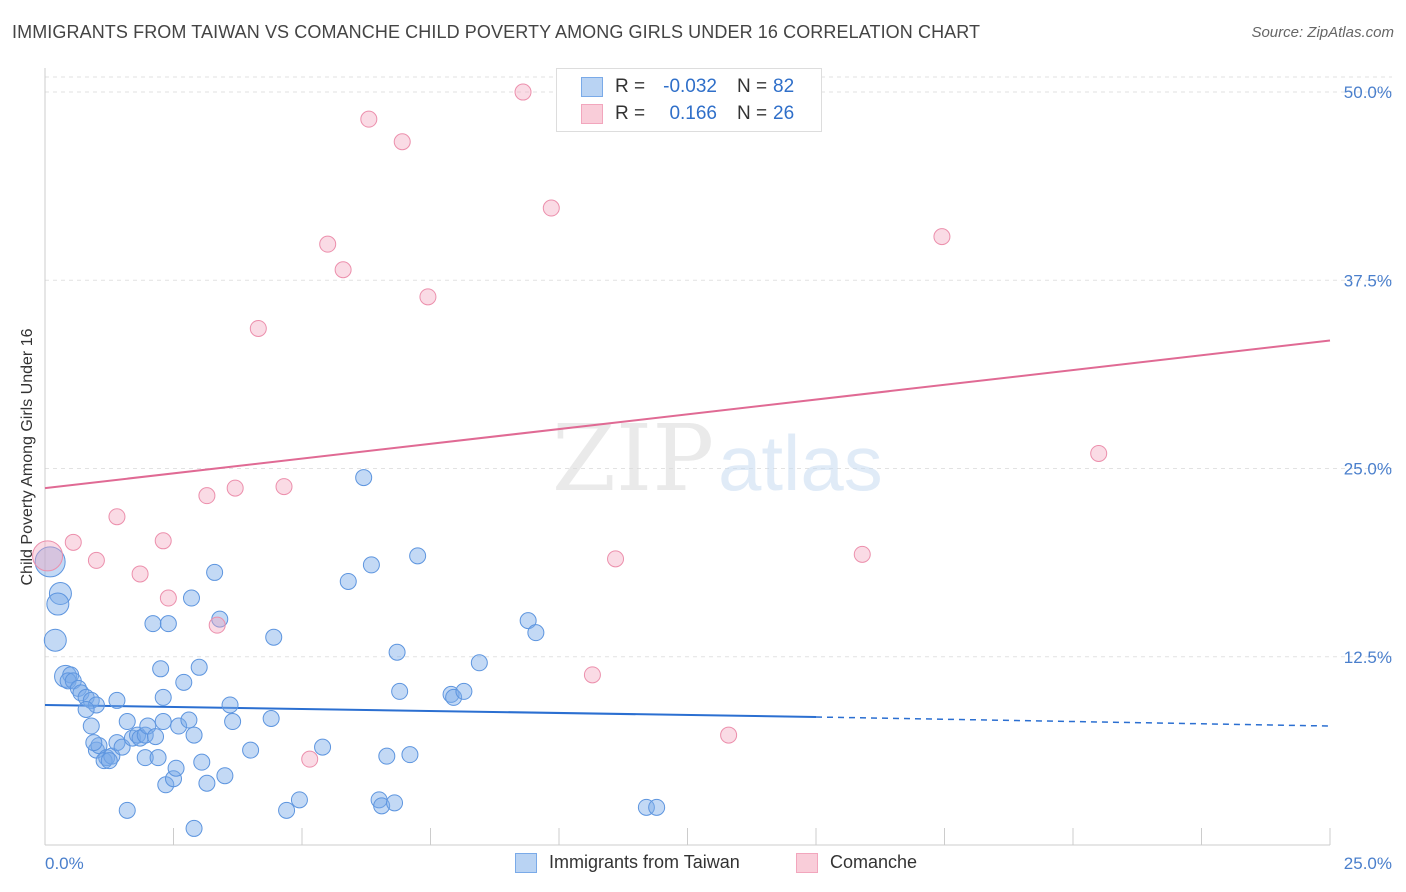 This screenshot has width=1406, height=892. What do you see at coordinates (430, 710) in the screenshot?
I see `trend-line-taiwan` at bounding box center [430, 710].